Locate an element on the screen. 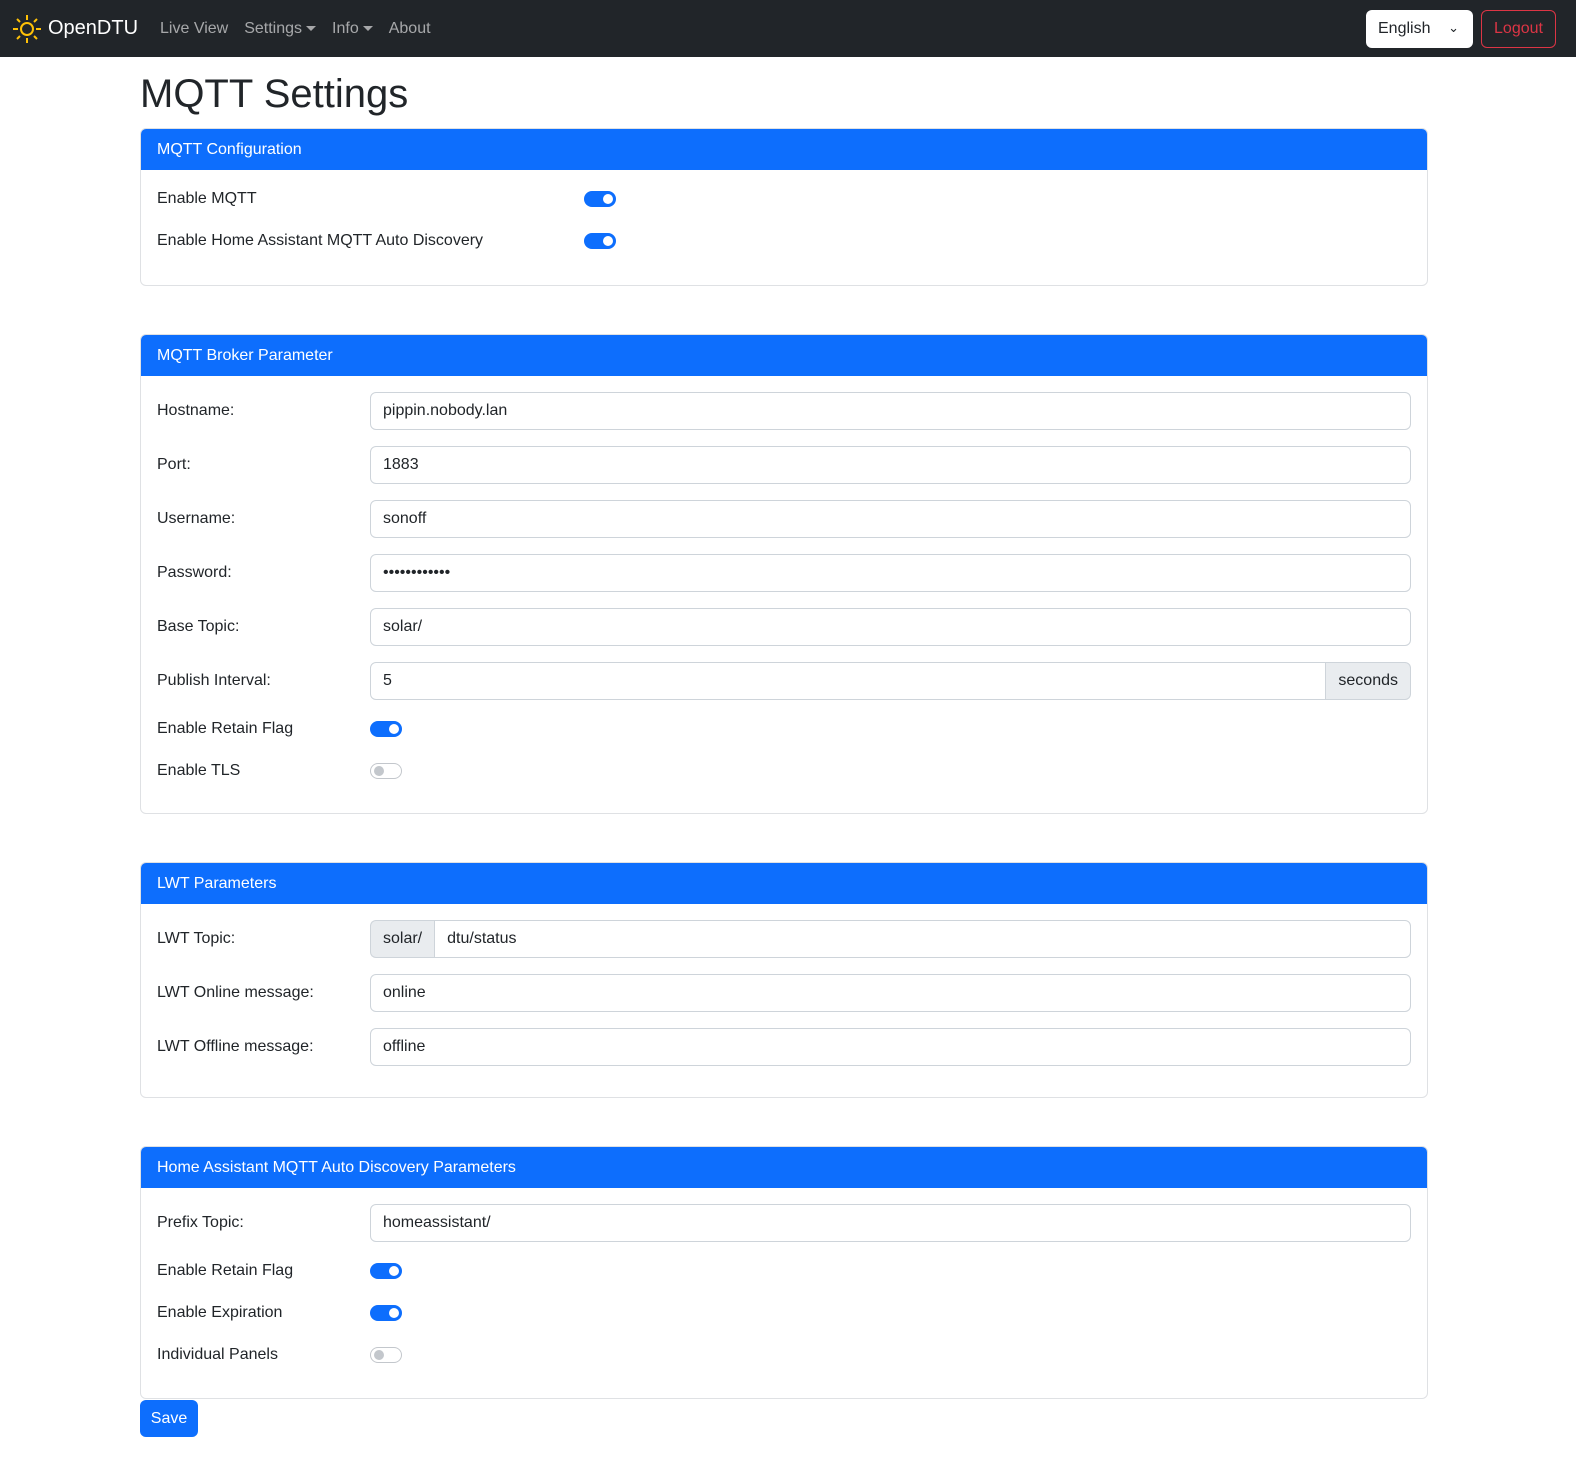 The height and width of the screenshot is (1460, 1576). language-value: English is located at coordinates (1404, 28).